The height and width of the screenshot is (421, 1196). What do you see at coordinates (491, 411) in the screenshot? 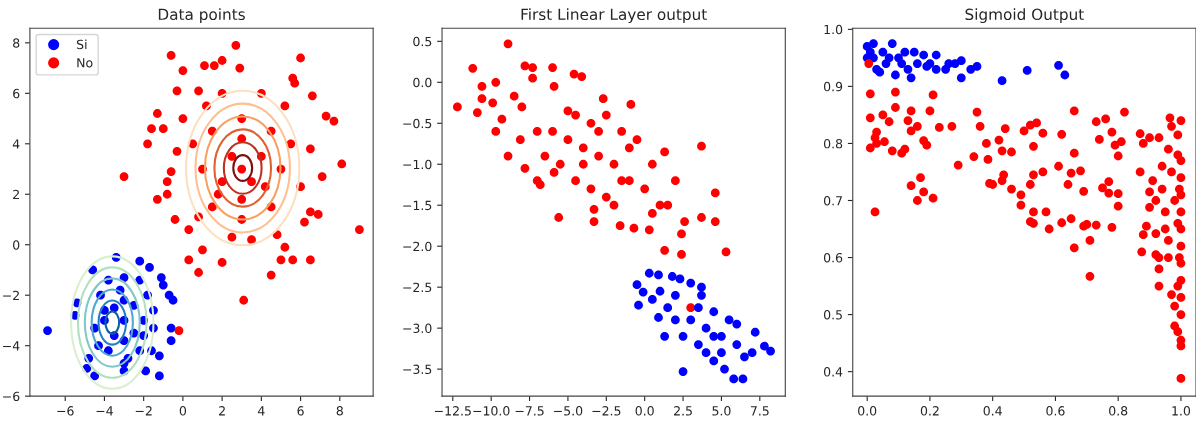
I see `x-tick-label: −10.0` at bounding box center [491, 411].